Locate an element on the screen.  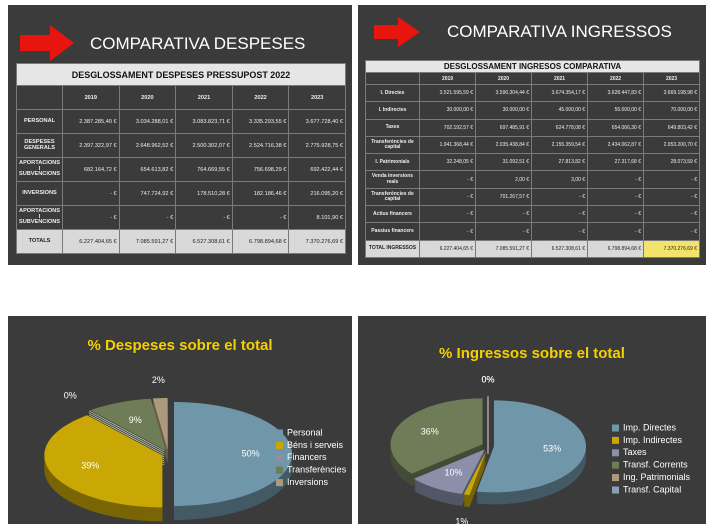
column-header: 2020 is located at coordinates (503, 78).